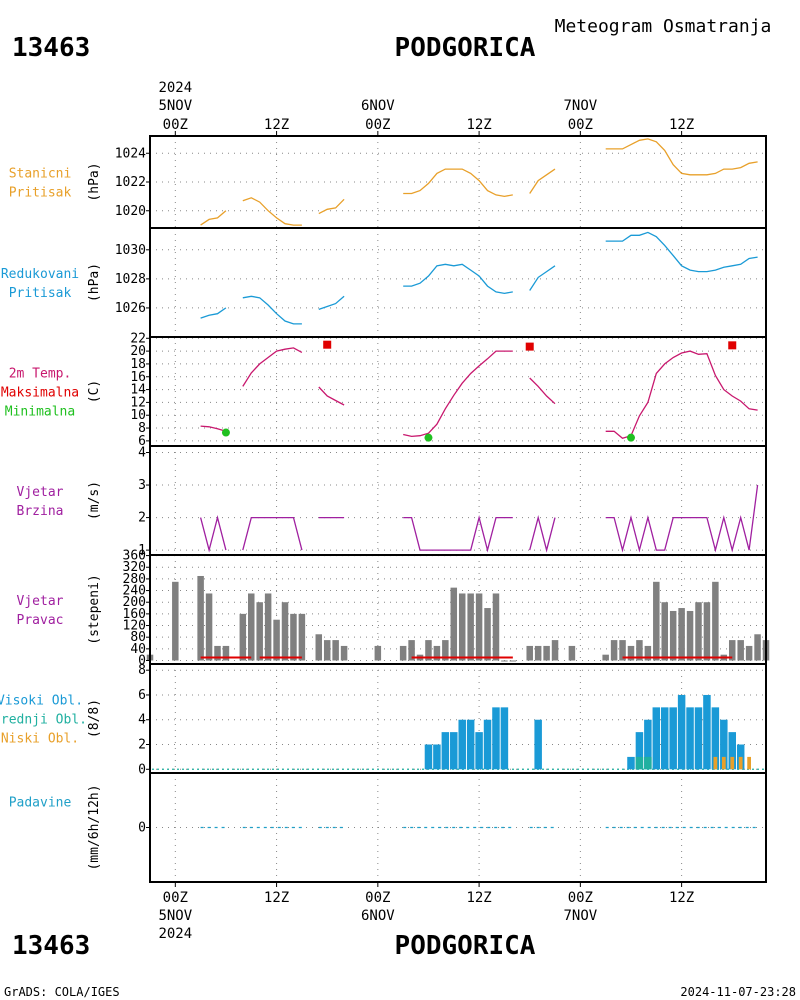 This screenshot has height=1000, width=800. What do you see at coordinates (40, 274) in the screenshot?
I see `panel-label-line: Redukovani` at bounding box center [40, 274].